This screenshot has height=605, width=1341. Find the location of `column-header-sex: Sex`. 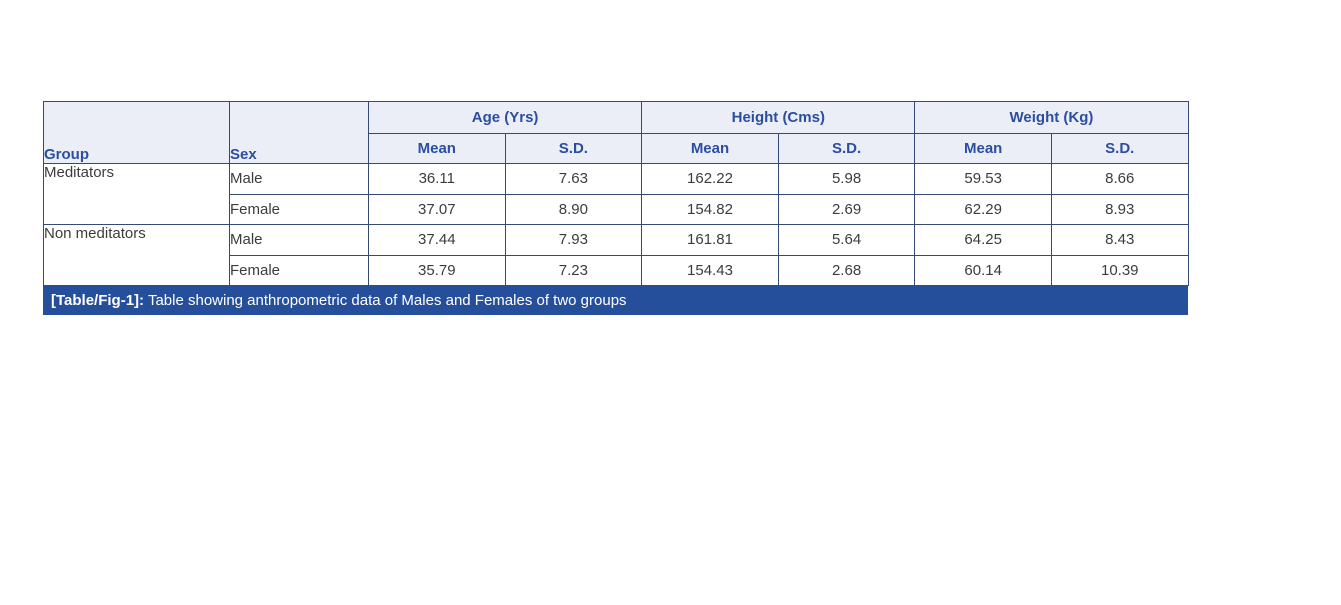

column-header-sex: Sex is located at coordinates (299, 132).